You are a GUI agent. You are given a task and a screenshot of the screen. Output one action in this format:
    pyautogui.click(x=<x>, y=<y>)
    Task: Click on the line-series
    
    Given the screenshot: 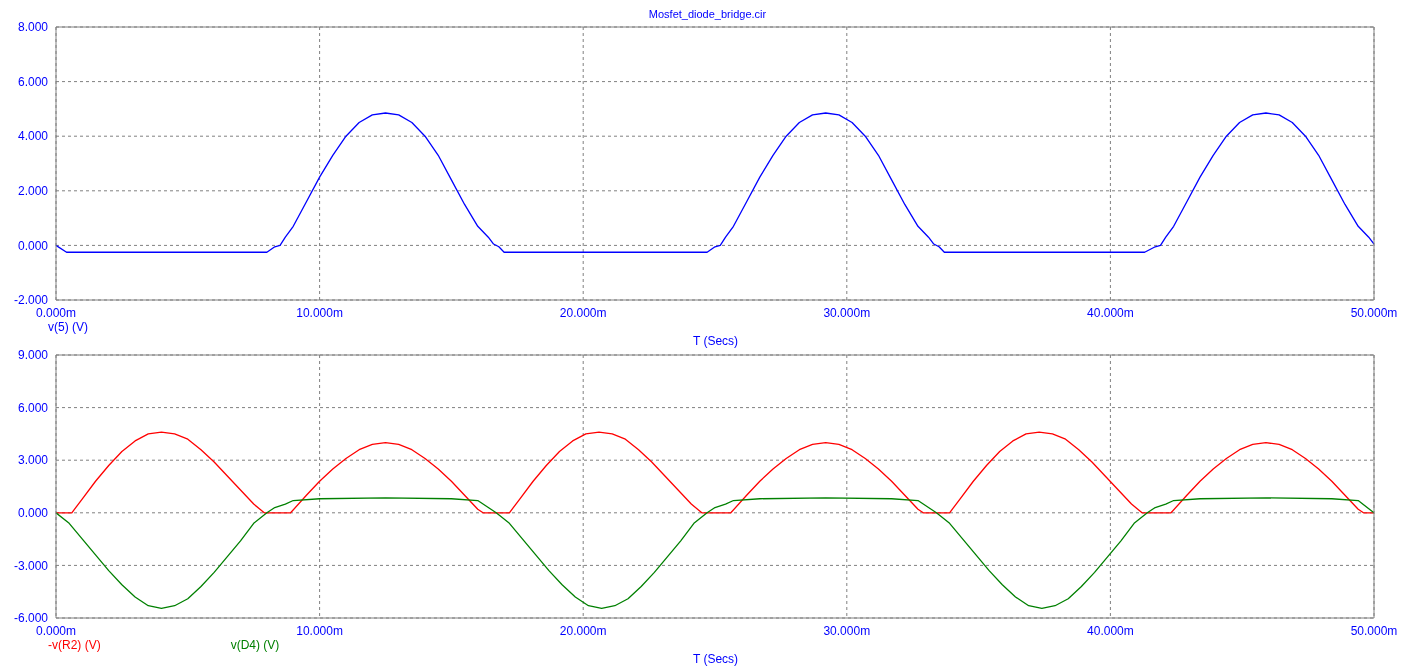 What is the action you would take?
    pyautogui.click(x=715, y=472)
    